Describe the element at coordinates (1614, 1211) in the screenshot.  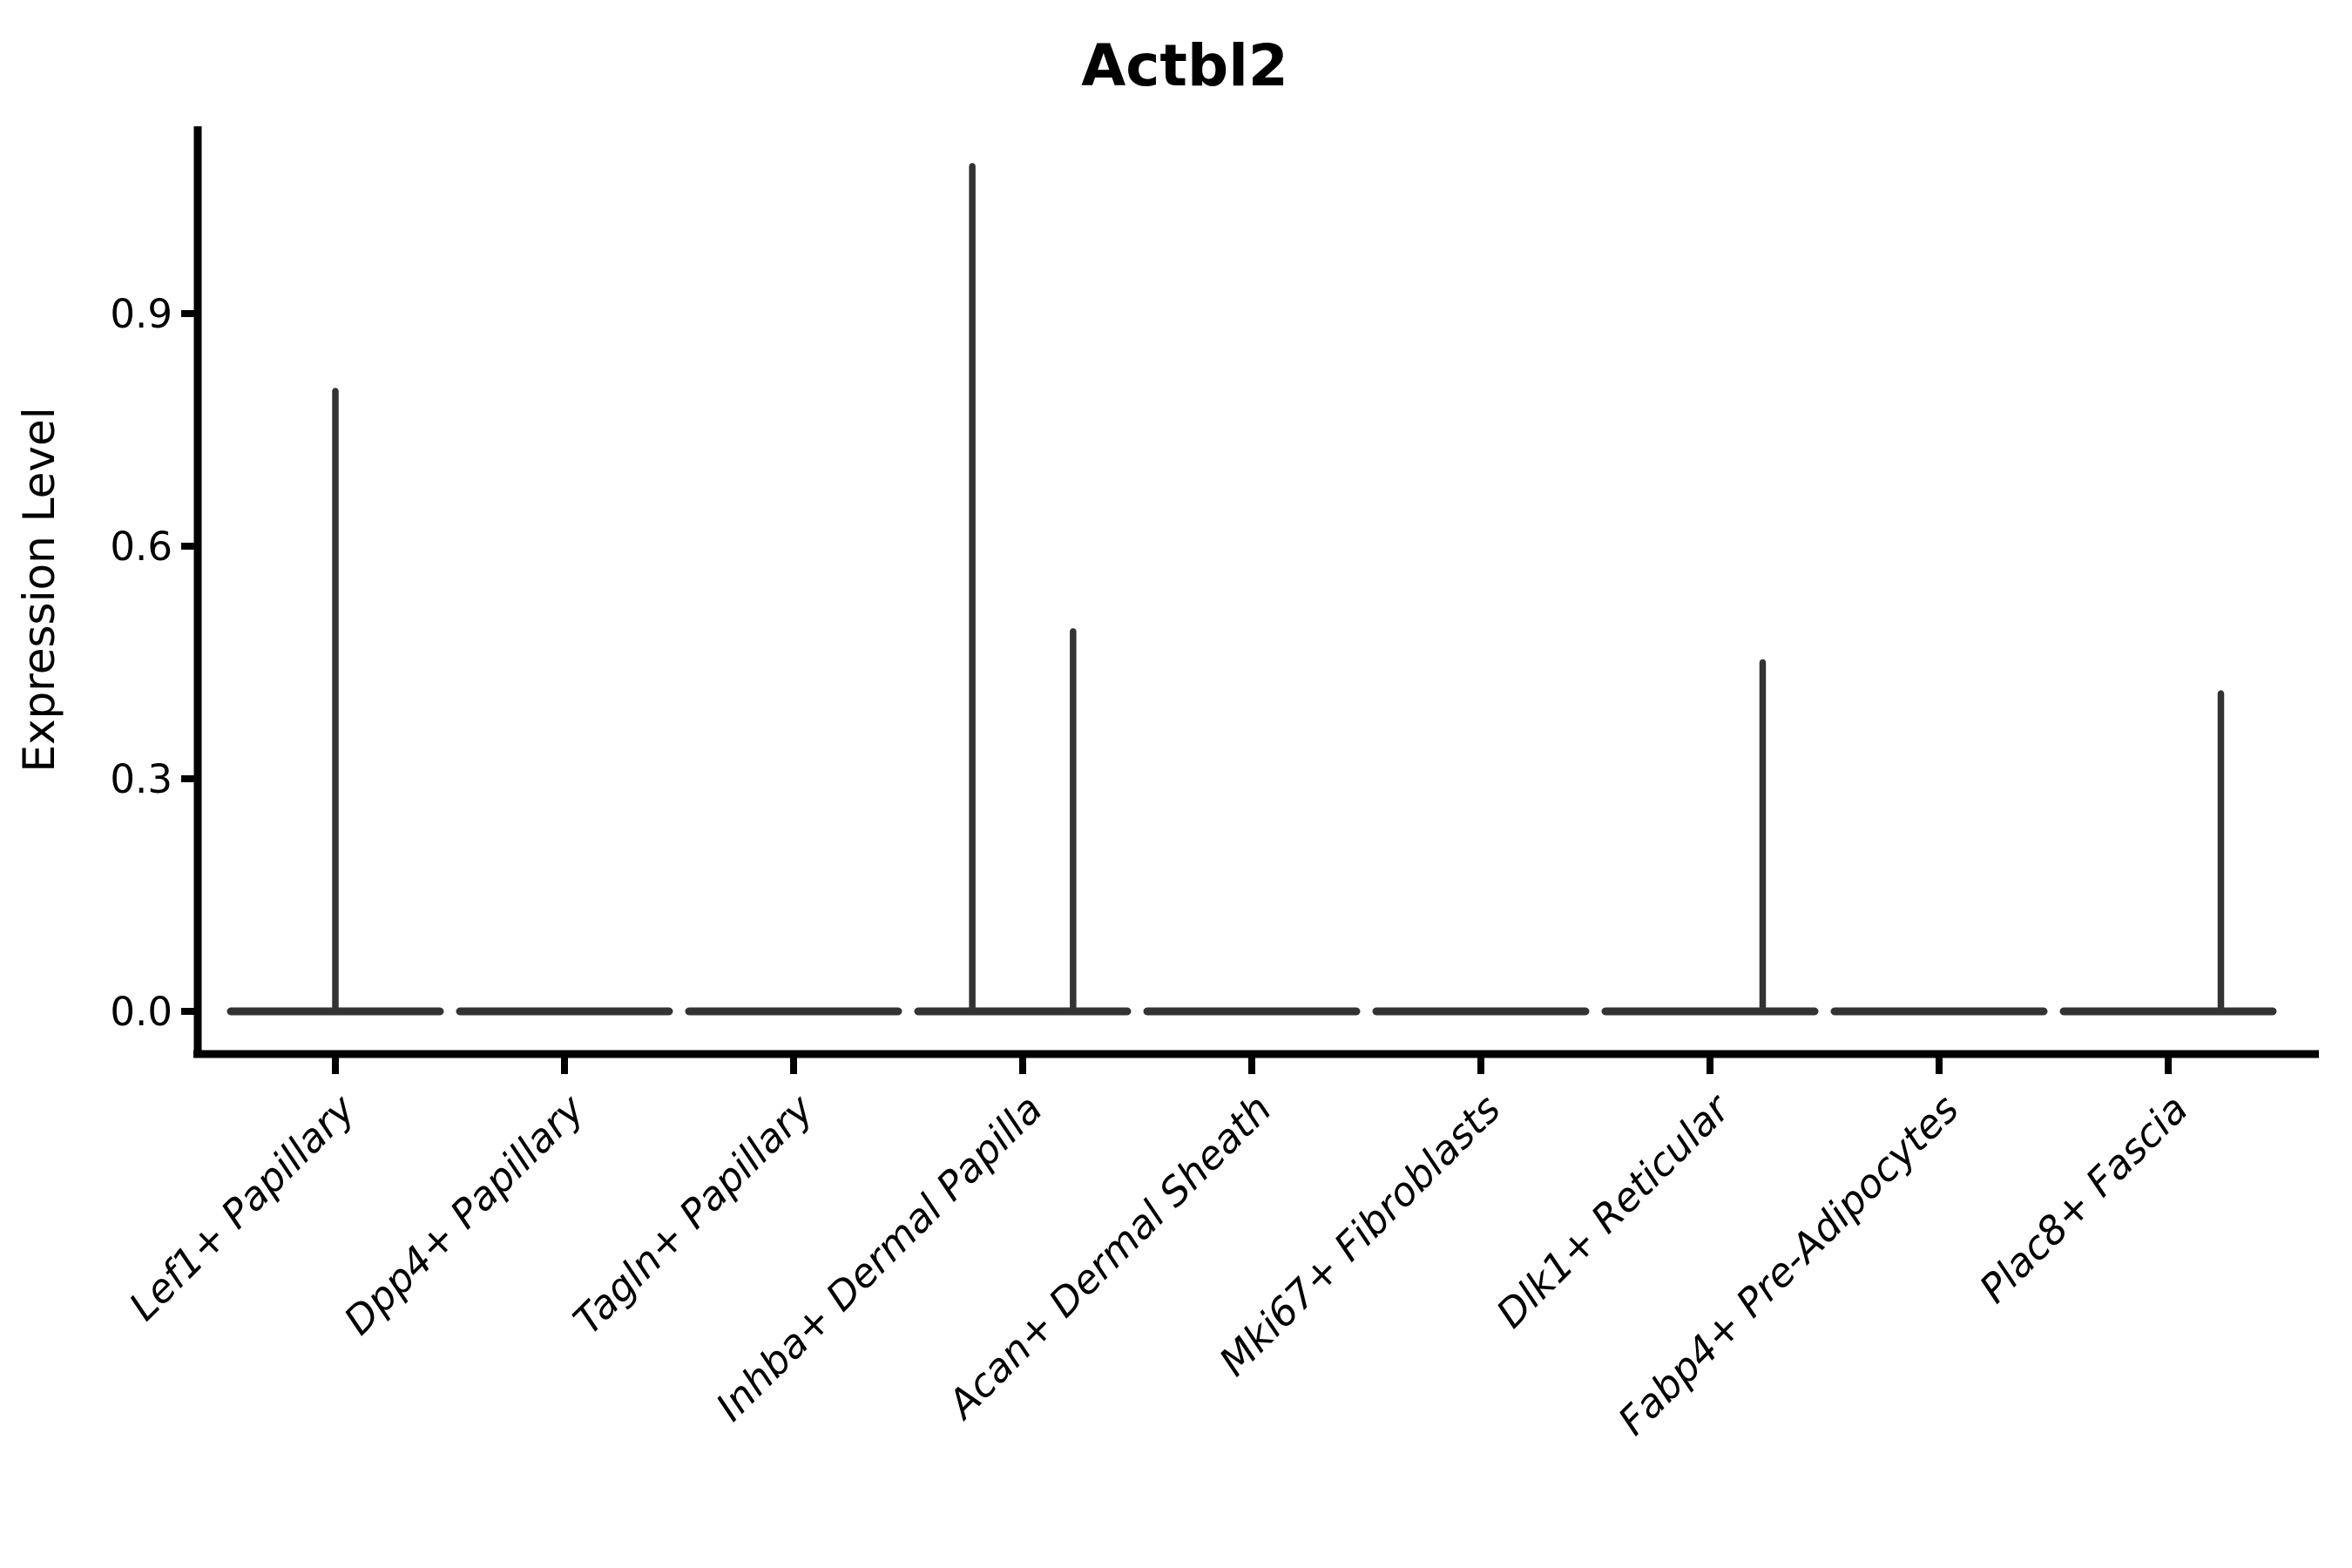
I see `x-tick-label: Dlk1+ Reticular` at that location.